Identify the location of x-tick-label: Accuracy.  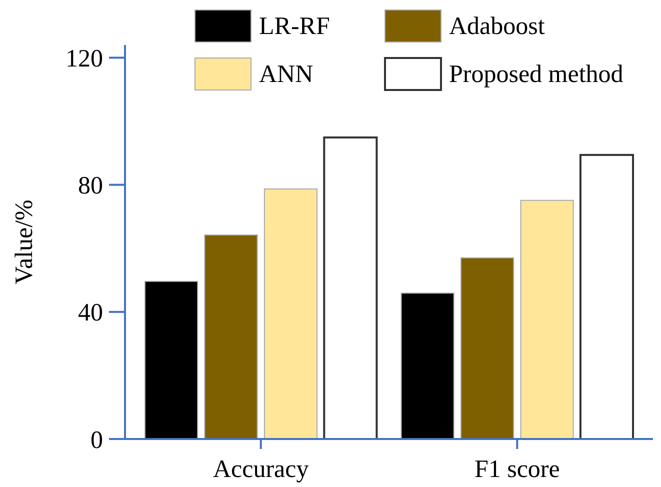
(261, 469).